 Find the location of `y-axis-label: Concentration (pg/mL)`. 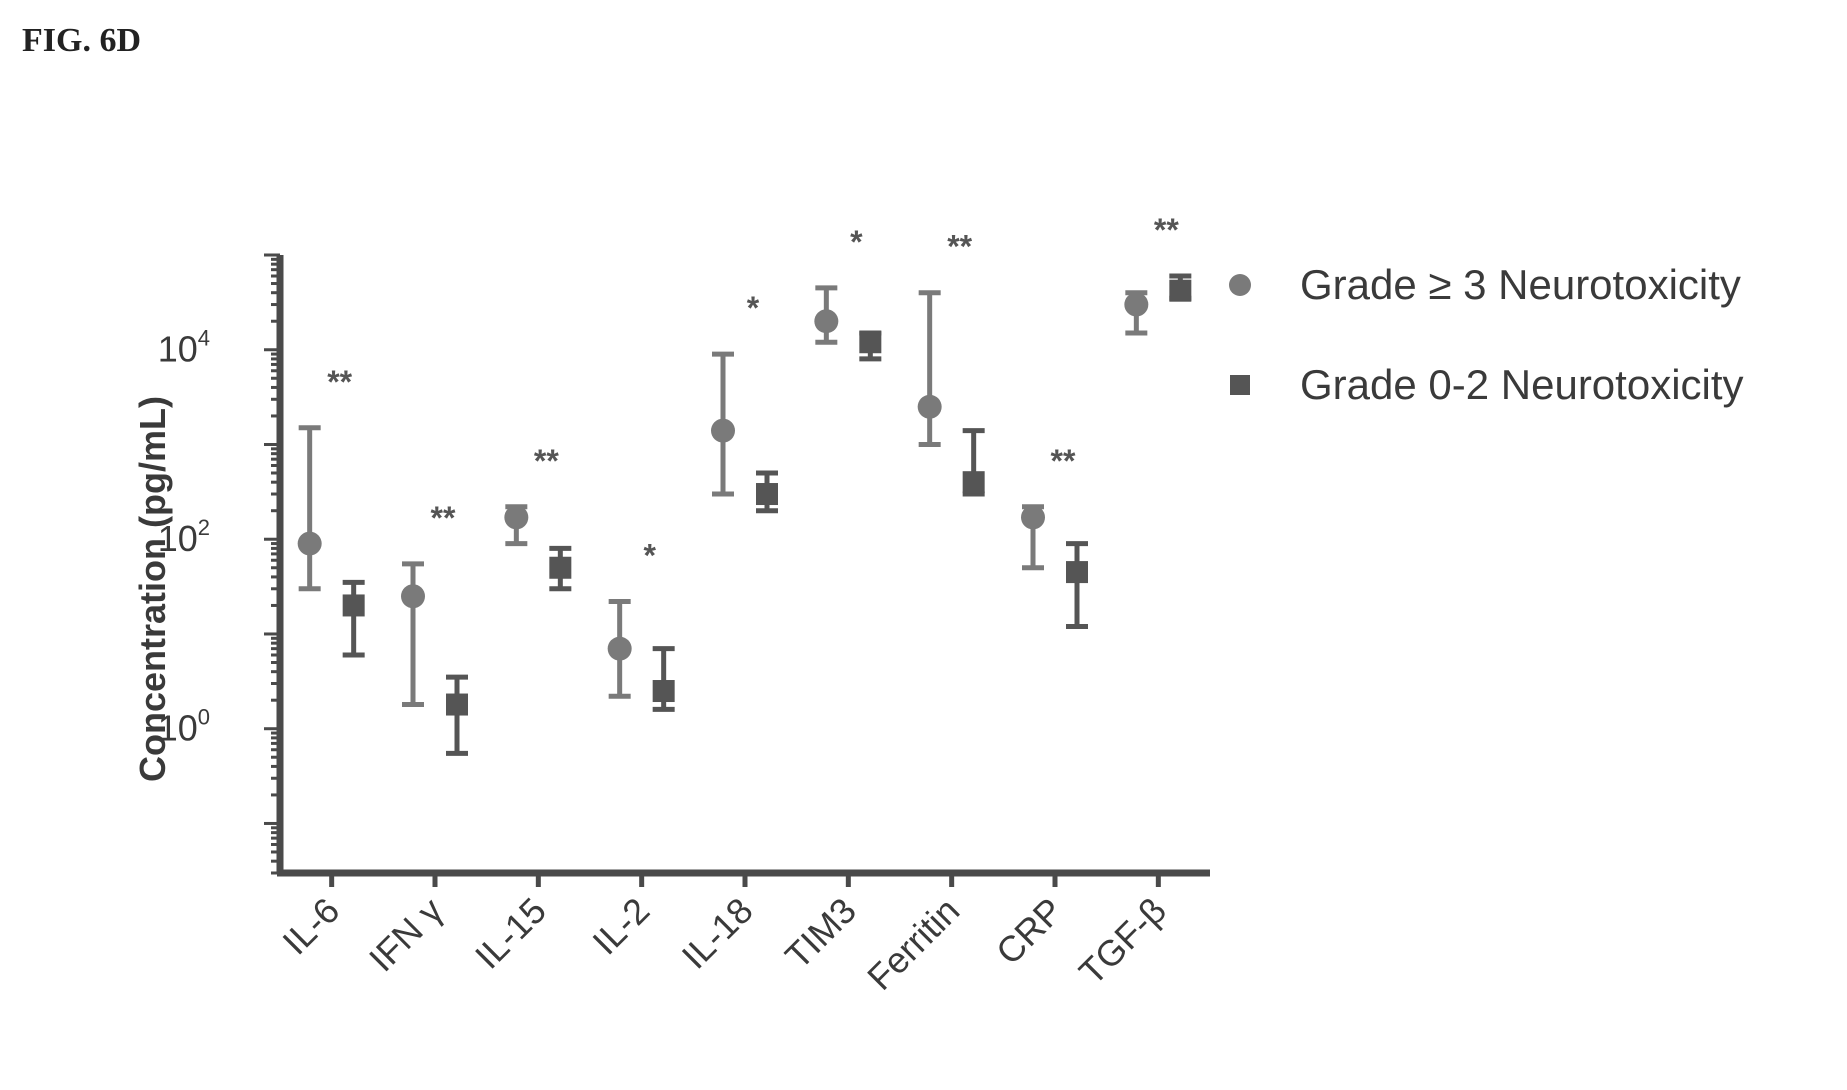

y-axis-label: Concentration (pg/mL) is located at coordinates (152, 589).